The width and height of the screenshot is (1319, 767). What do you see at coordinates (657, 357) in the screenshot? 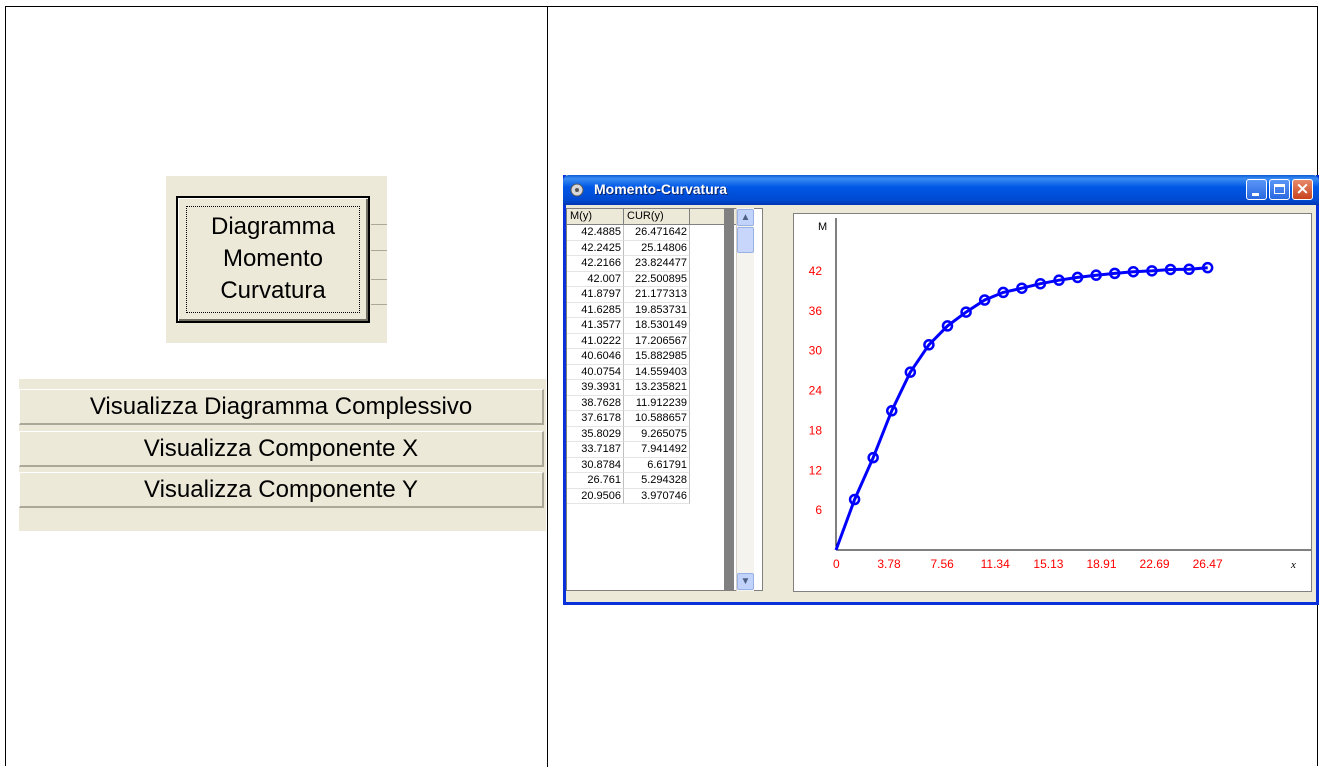
I see `cell-cur: 15.882985` at bounding box center [657, 357].